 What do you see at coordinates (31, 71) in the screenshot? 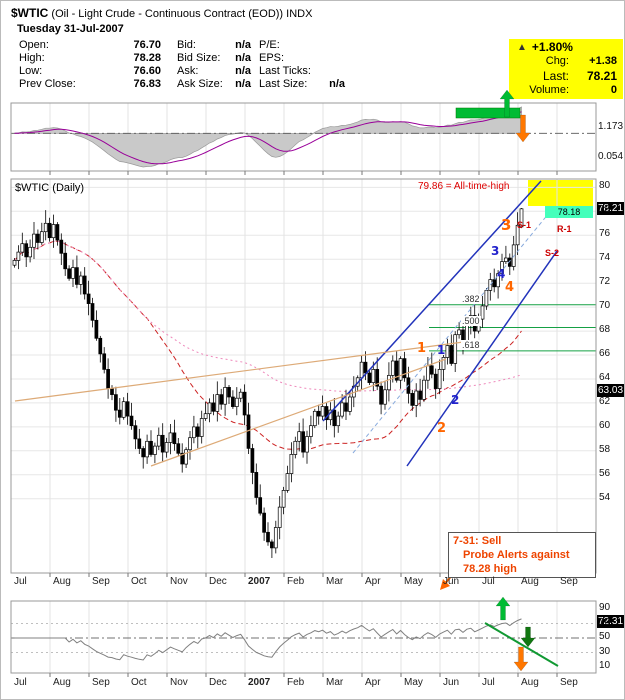
I see `low-label: Low:` at bounding box center [31, 71].